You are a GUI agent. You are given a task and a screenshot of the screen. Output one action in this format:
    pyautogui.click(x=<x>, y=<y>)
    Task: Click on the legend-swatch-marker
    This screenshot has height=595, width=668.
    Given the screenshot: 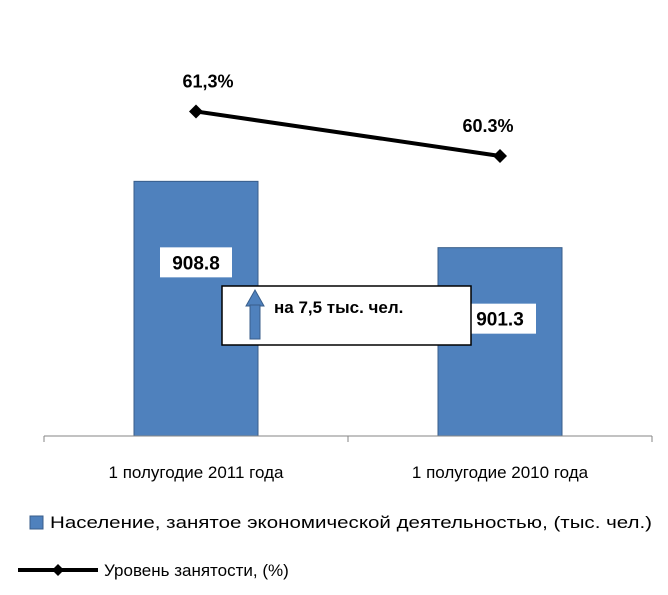 What is the action you would take?
    pyautogui.click(x=58, y=570)
    